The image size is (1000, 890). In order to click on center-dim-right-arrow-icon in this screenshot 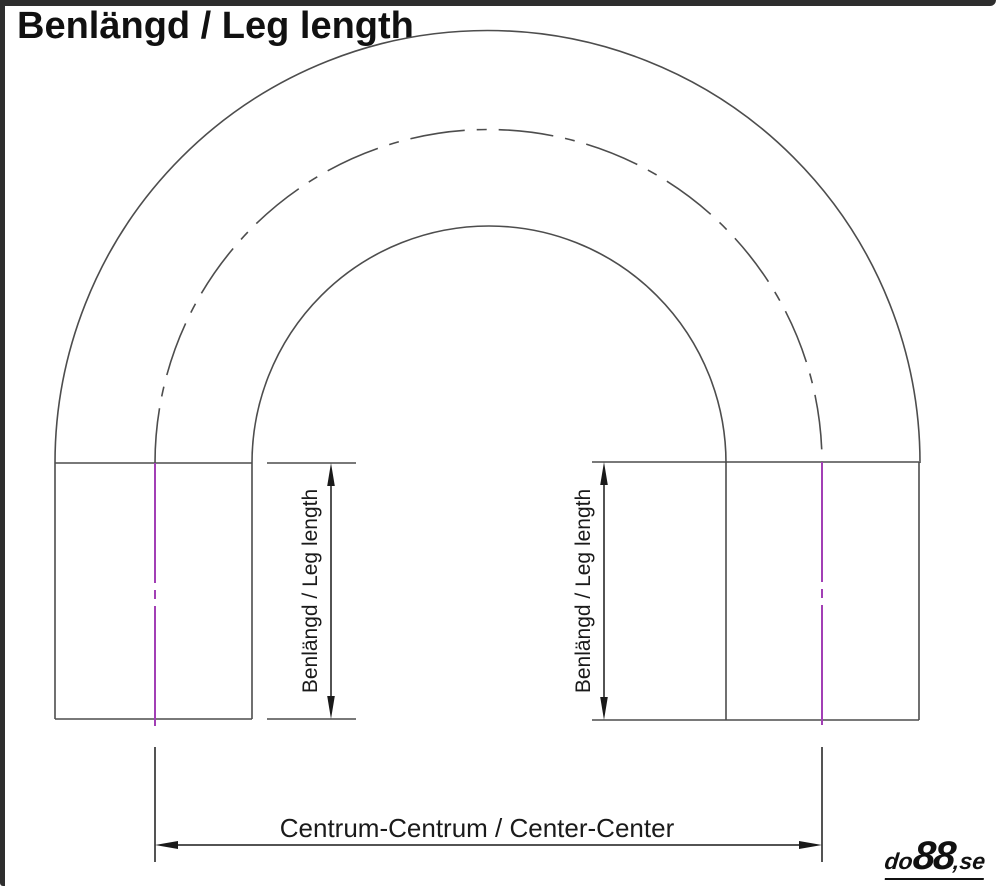, I will do `click(810, 845)`.